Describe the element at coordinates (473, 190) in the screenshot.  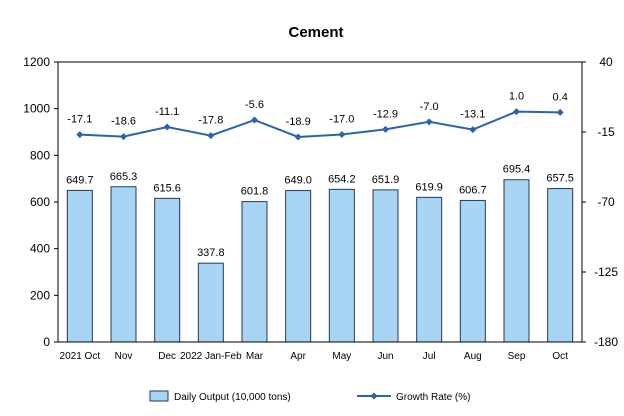
I see `bar-value-label: 606.7` at that location.